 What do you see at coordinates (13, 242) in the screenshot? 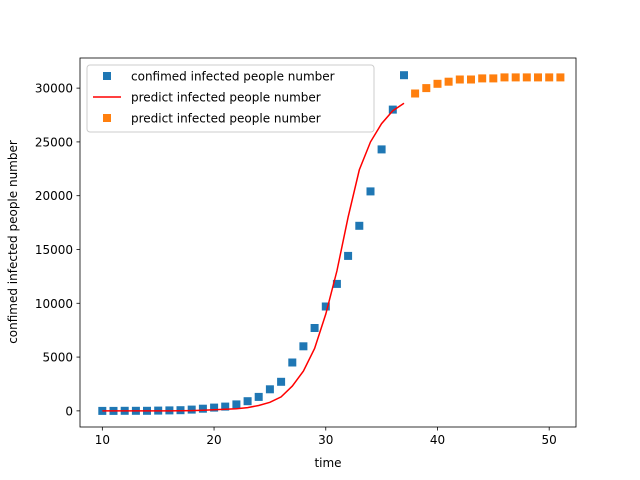
I see `y-axis-label: confimed infected people number` at bounding box center [13, 242].